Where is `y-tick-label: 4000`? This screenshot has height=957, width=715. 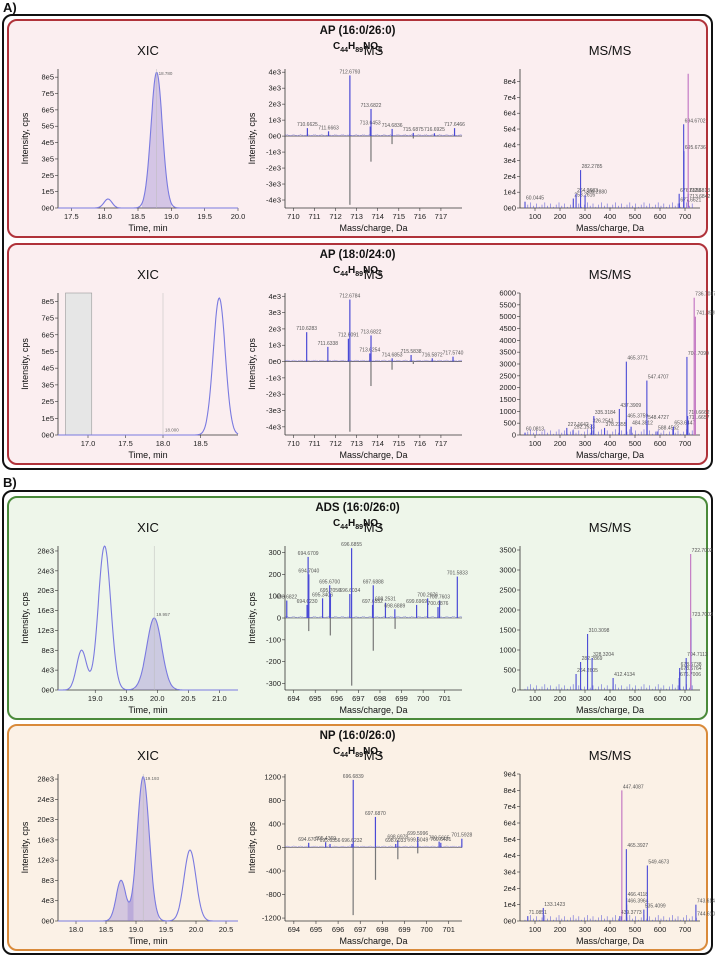
y-tick-label: 4000 is located at coordinates (507, 340).